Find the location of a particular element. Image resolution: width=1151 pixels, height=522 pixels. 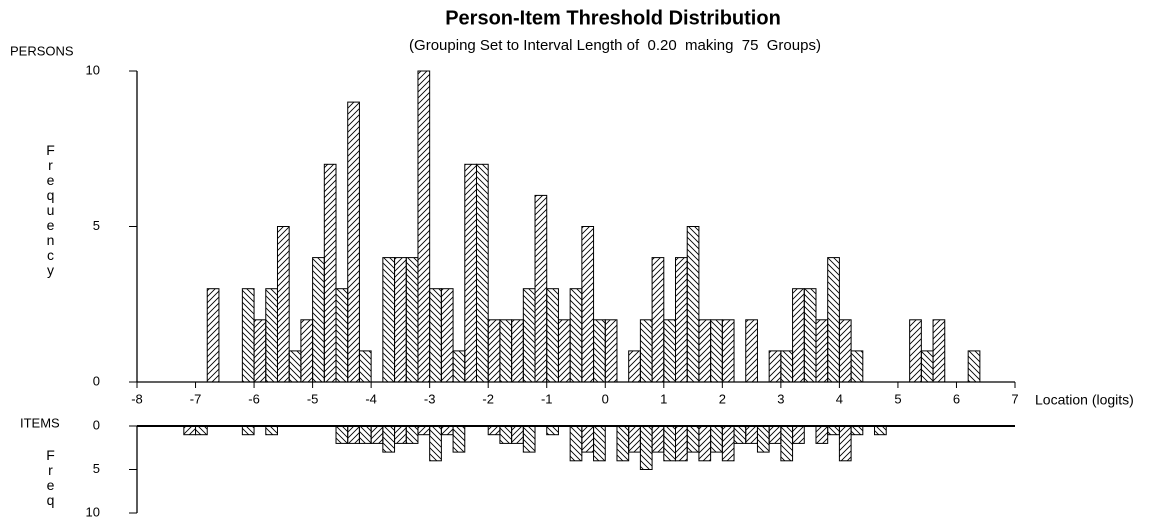

x-tick-label: 7 is located at coordinates (1014, 398).